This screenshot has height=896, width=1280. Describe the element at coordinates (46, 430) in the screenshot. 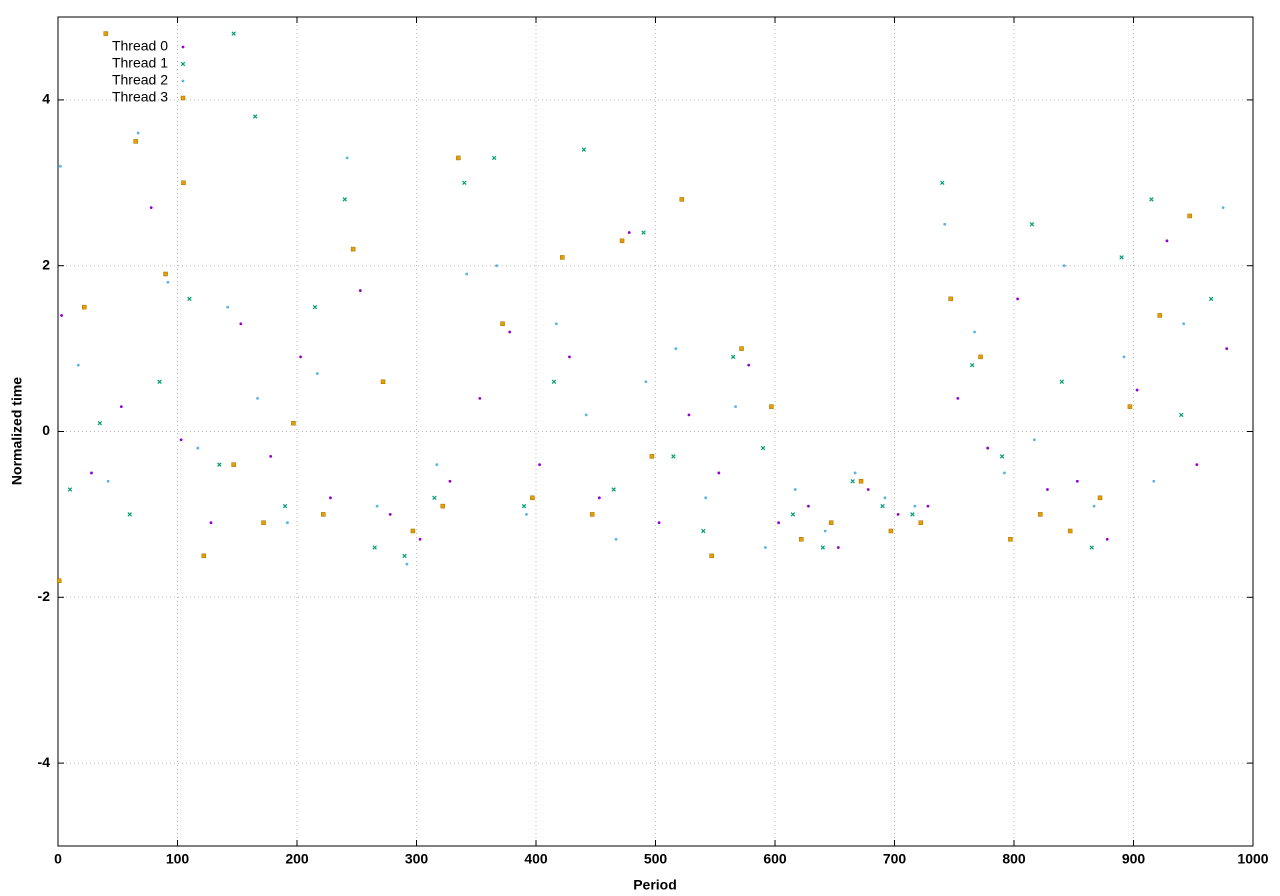

I see `y-tick-label: 0` at that location.